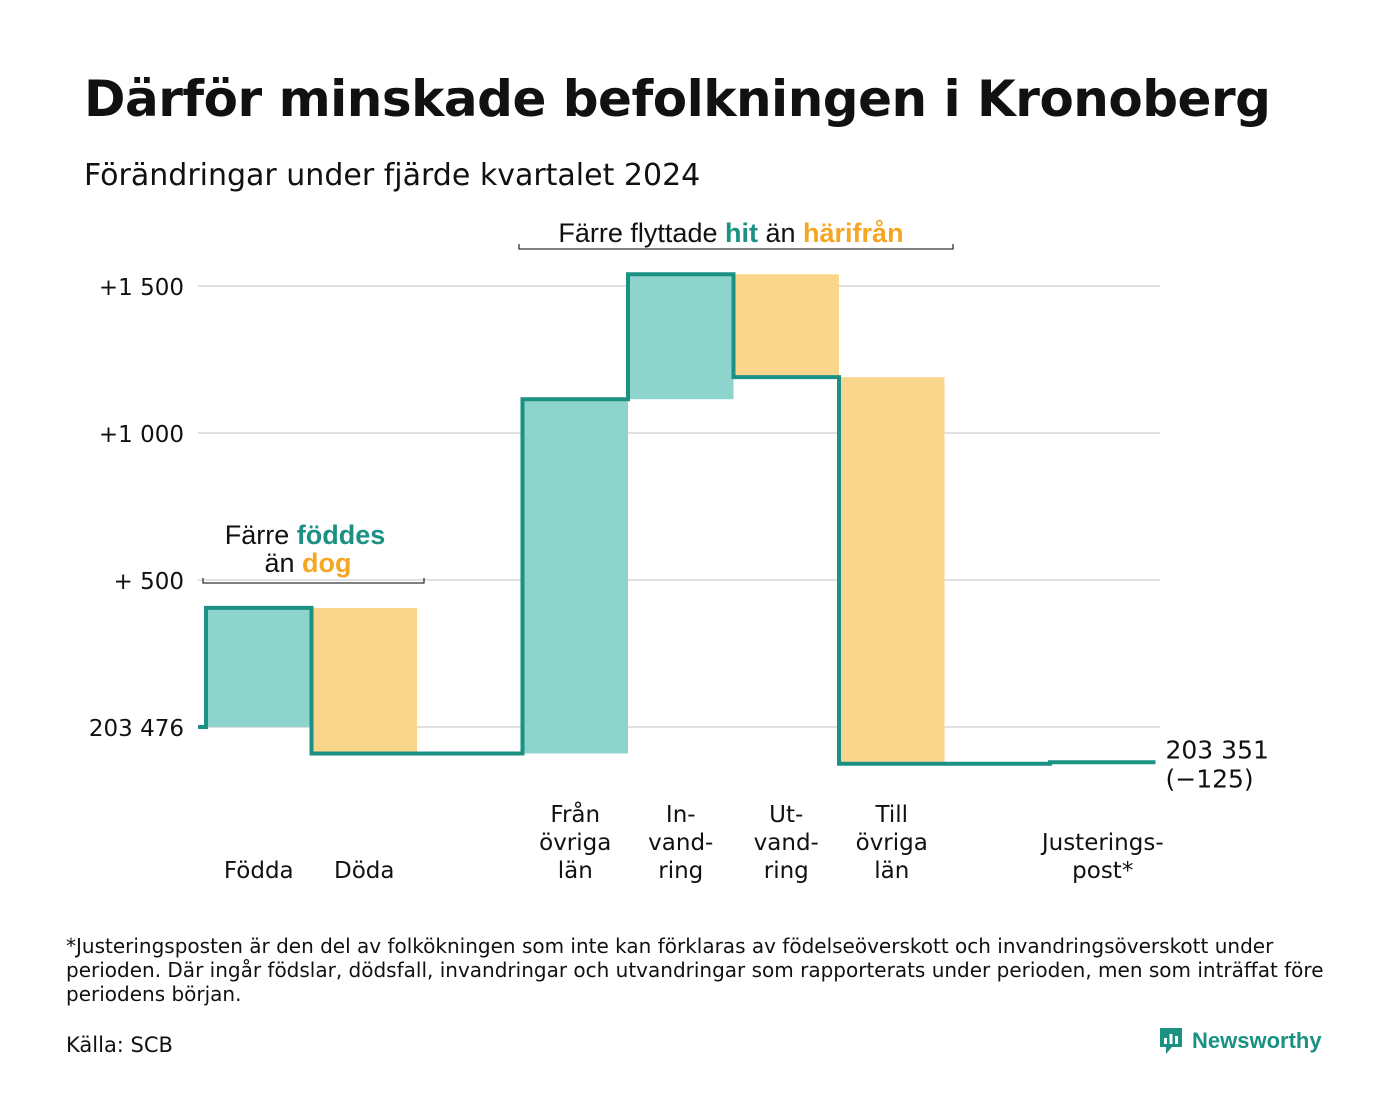 The height and width of the screenshot is (1120, 1400). Describe the element at coordinates (136, 508) in the screenshot. I see `y-tick-labels: 203 476 + 500 +1 000 +1 500` at that location.